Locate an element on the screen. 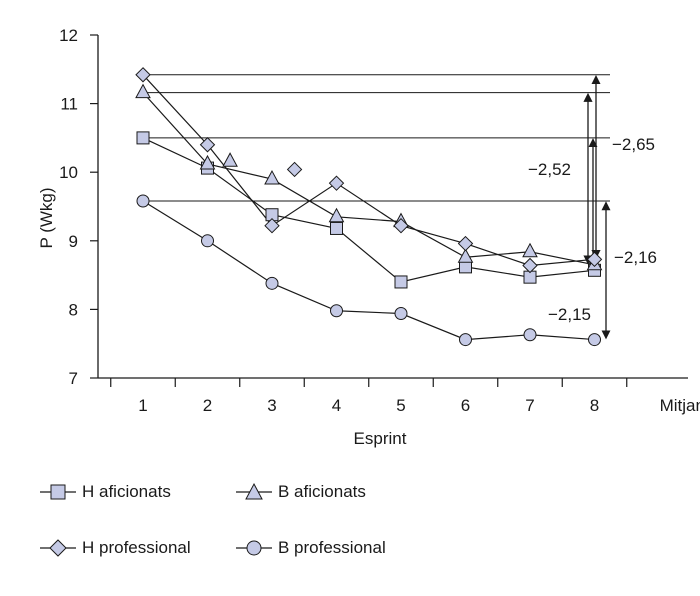 The width and height of the screenshot is (700, 596). legend-item-b-professional: B professional is located at coordinates (311, 548).